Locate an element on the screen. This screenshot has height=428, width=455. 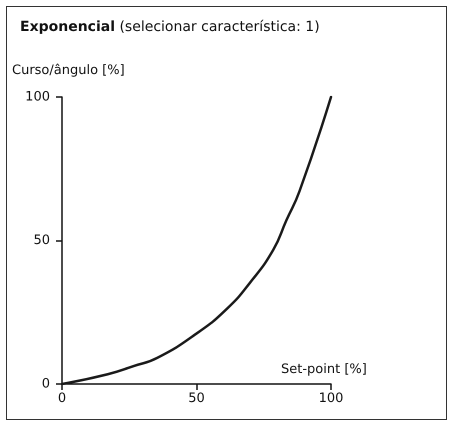
chart-title: Exponencial (selecionar característica: 1) is located at coordinates (170, 27).